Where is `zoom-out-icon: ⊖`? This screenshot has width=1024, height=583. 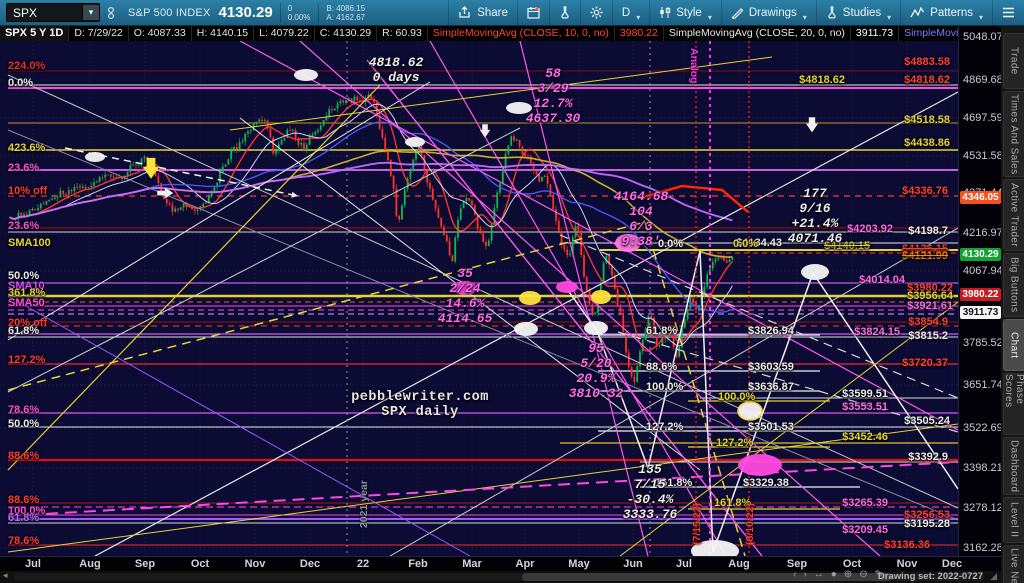
zoom-out-icon: ⊖ is located at coordinates (863, 574).